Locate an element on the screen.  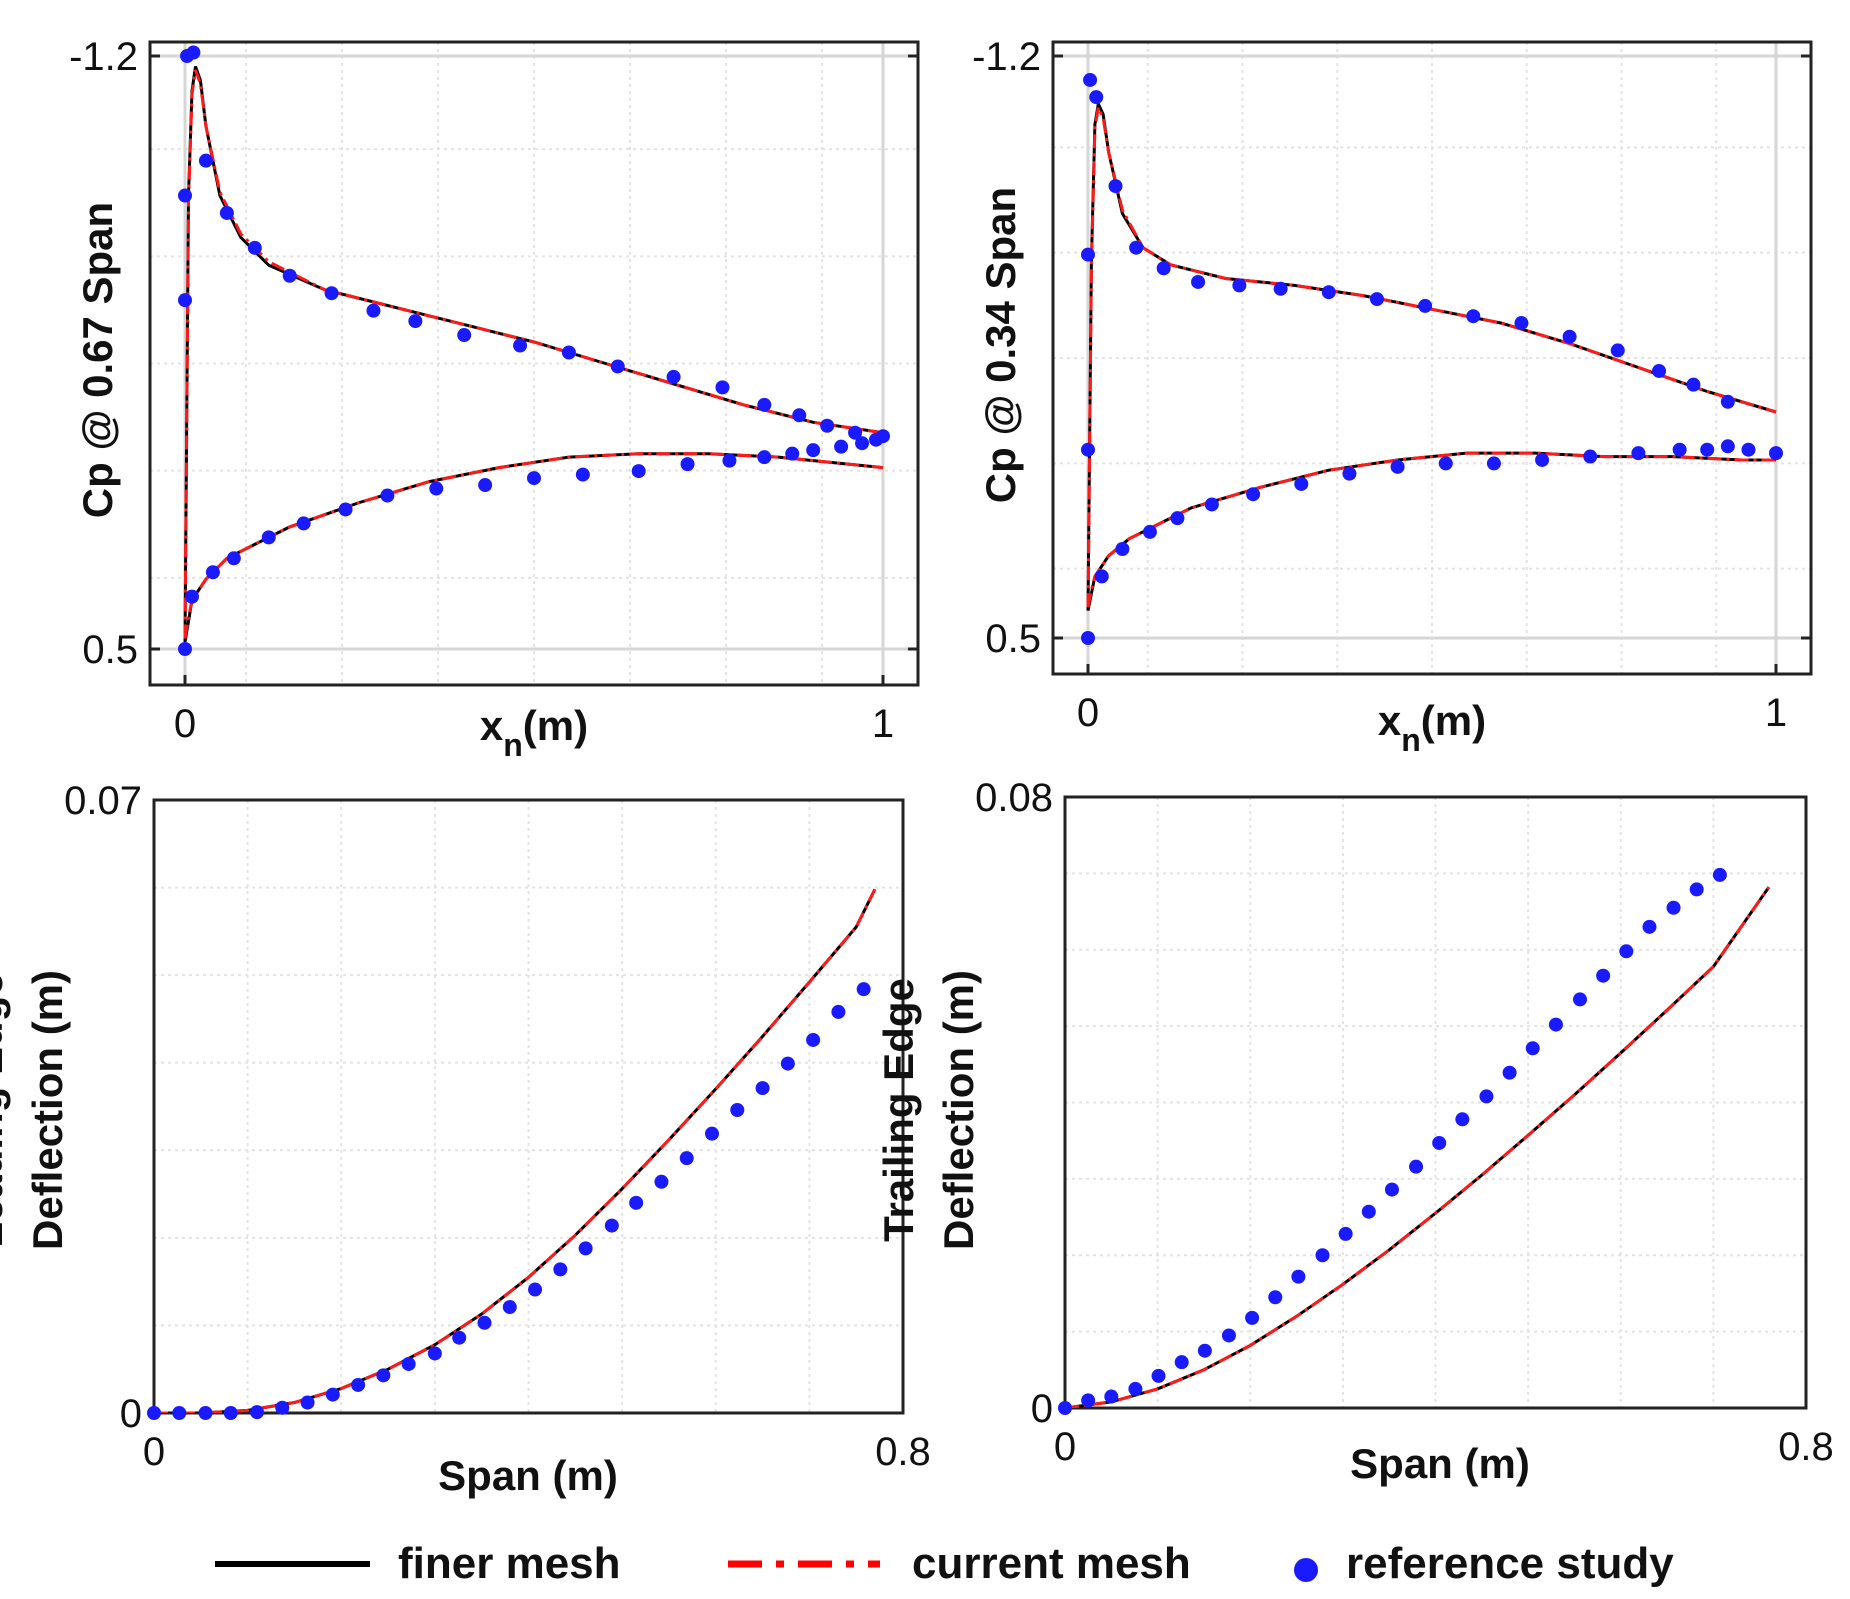
legend-current-mesh-label: current mesh is located at coordinates (1051, 1563).